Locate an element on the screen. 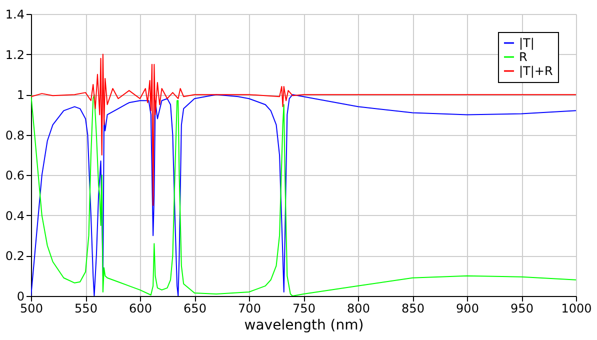 The width and height of the screenshot is (597, 340). x-tick-label: 850 is located at coordinates (413, 309).